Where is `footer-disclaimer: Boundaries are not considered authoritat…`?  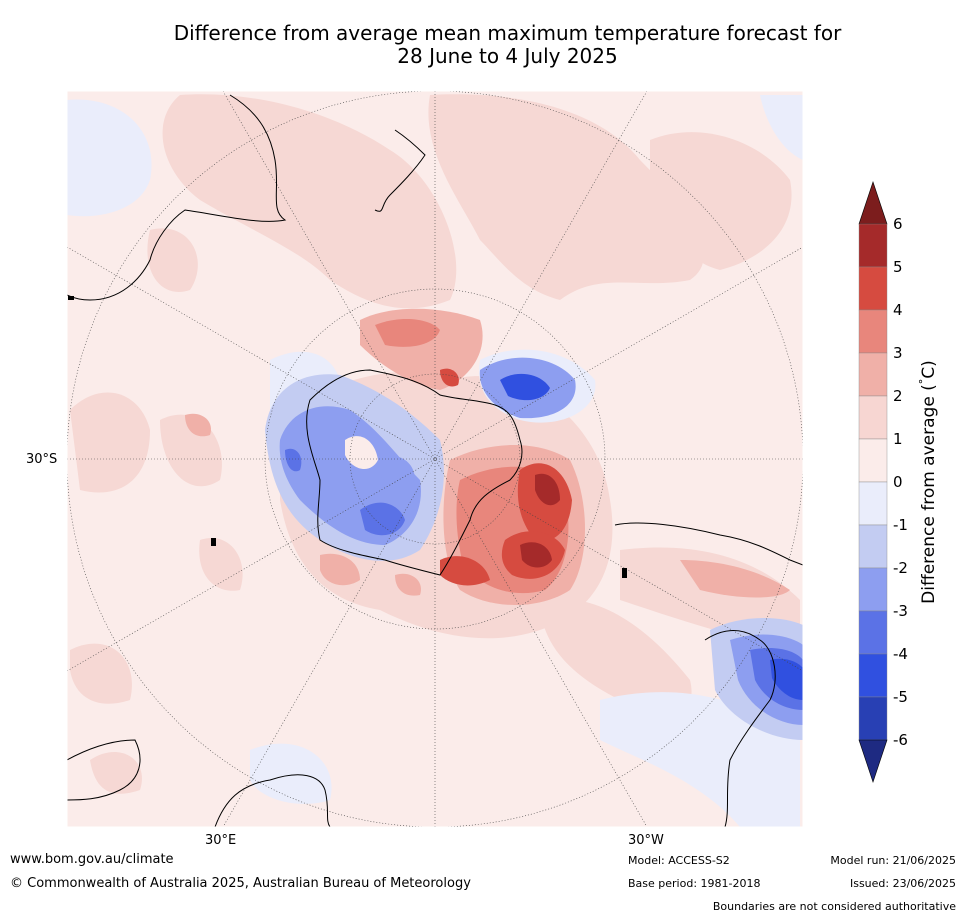 footer-disclaimer: Boundaries are not considered authoritat… is located at coordinates (834, 906).